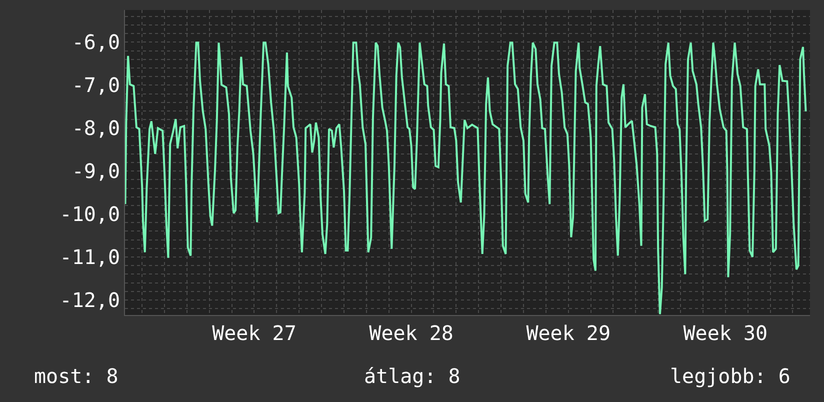 This screenshot has width=824, height=402. Describe the element at coordinates (90, 214) in the screenshot. I see `y-tick-label: -10,0` at that location.